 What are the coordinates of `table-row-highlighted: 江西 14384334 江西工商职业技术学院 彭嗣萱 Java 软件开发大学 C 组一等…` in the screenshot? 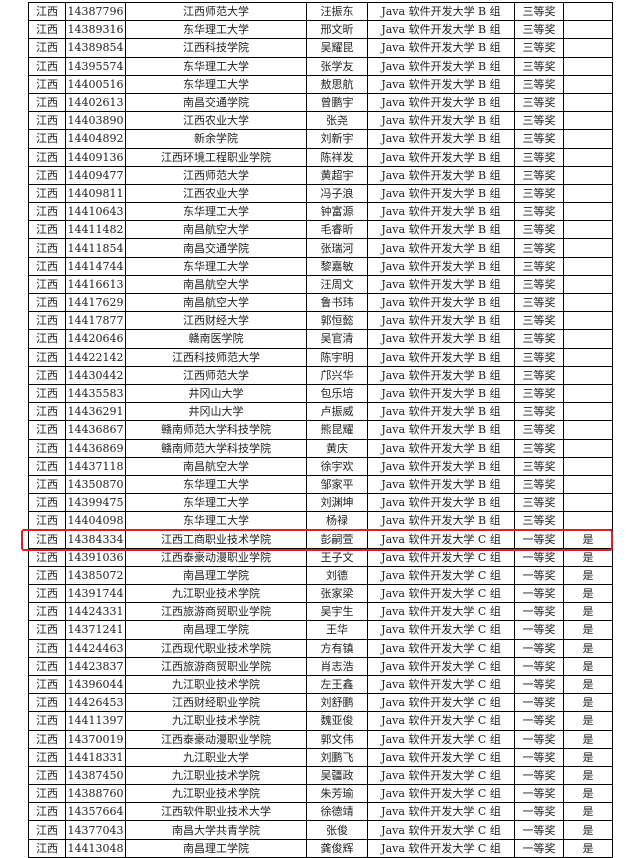 It's located at (320, 539).